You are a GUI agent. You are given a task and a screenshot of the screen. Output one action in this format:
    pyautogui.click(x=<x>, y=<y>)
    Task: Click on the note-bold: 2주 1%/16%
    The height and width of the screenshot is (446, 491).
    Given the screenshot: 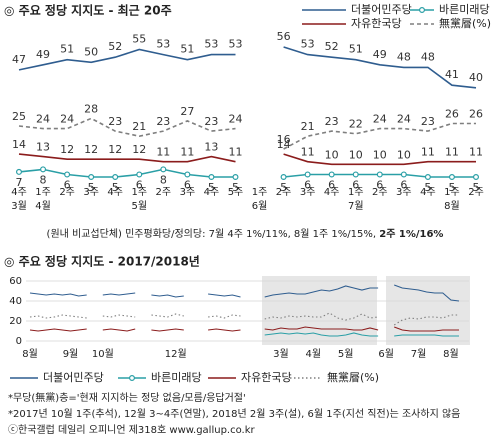 What is the action you would take?
    pyautogui.click(x=411, y=234)
    